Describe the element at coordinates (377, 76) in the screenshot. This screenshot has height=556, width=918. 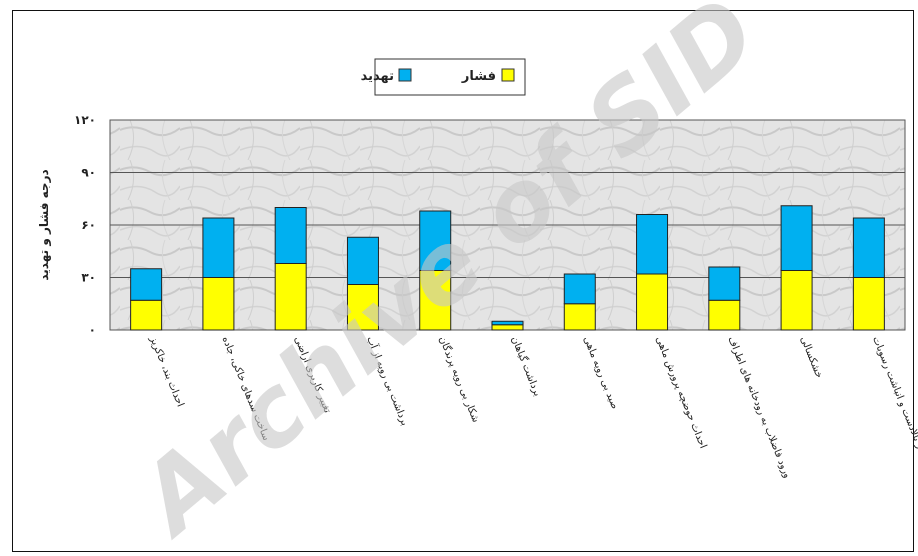
I see `legend-label-threat: تهدید` at that location.